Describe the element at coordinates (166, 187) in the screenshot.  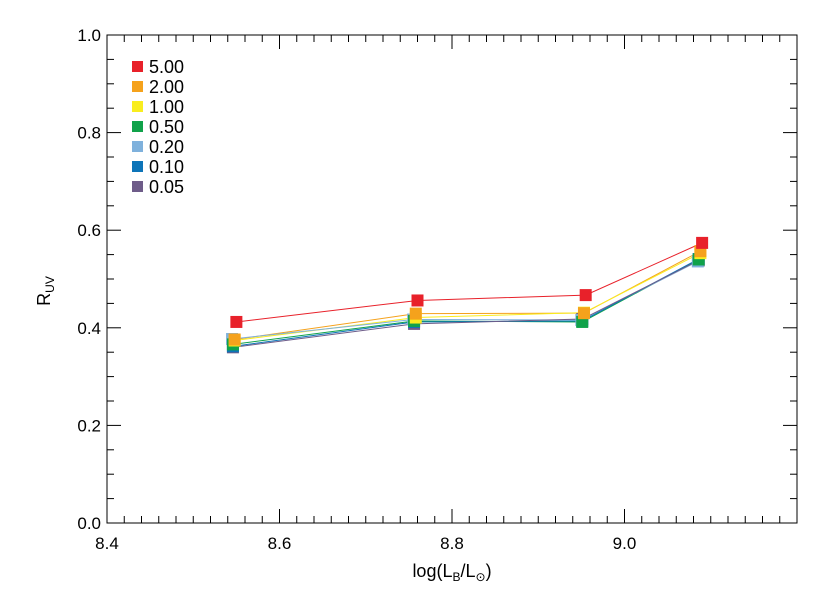
I see `legend-label-0.05: 0.05` at that location.